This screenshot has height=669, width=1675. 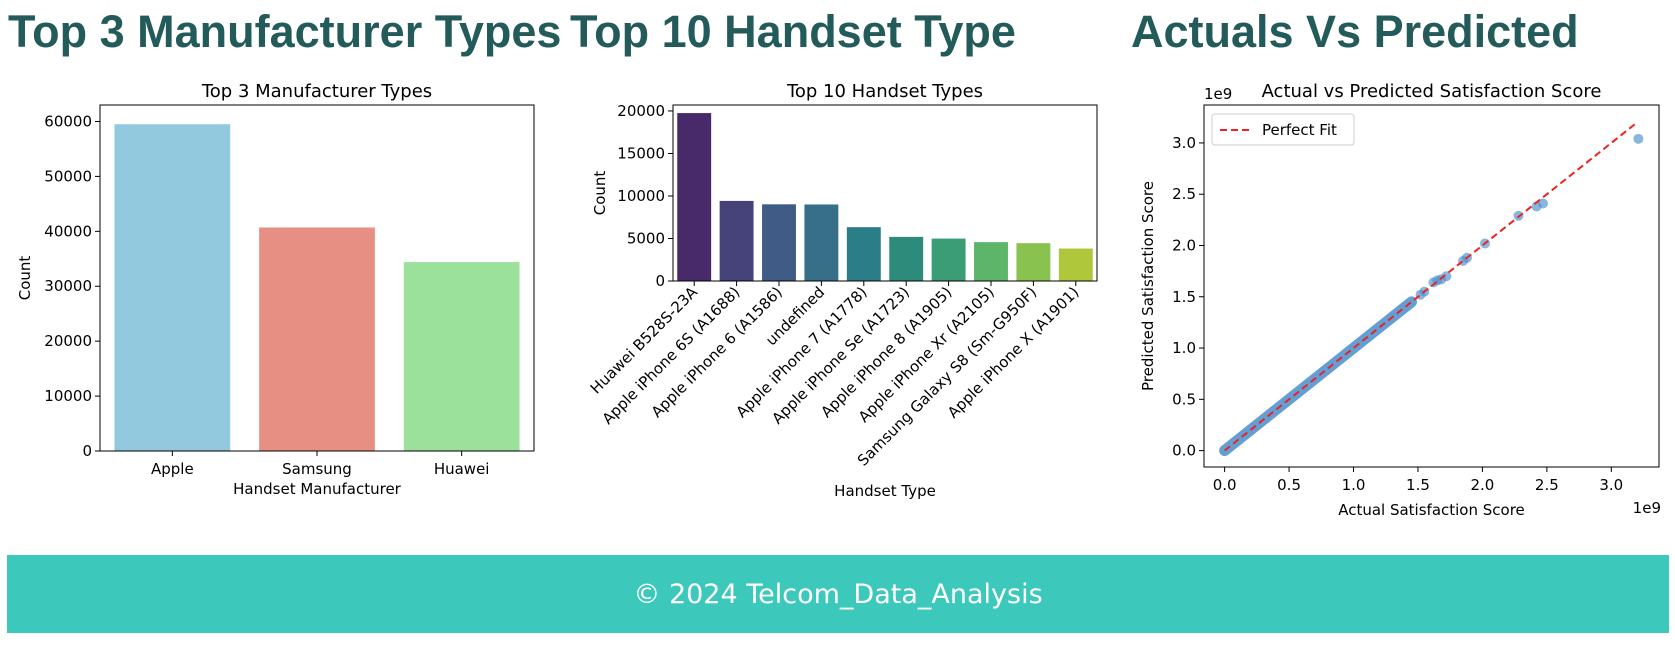 What do you see at coordinates (68, 231) in the screenshot?
I see `y-tick-label: 40000` at bounding box center [68, 231].